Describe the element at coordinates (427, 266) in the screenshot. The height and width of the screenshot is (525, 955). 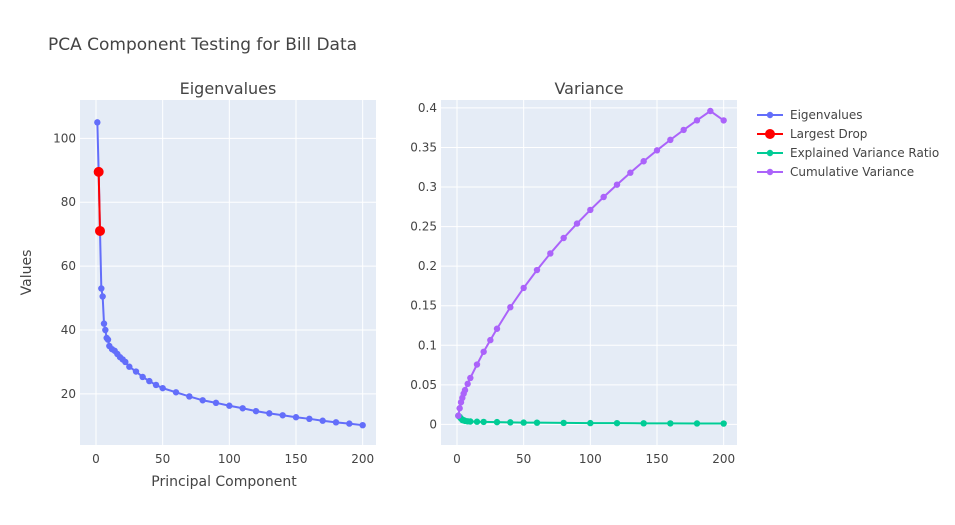
I see `y-tick-label: 0.2` at that location.